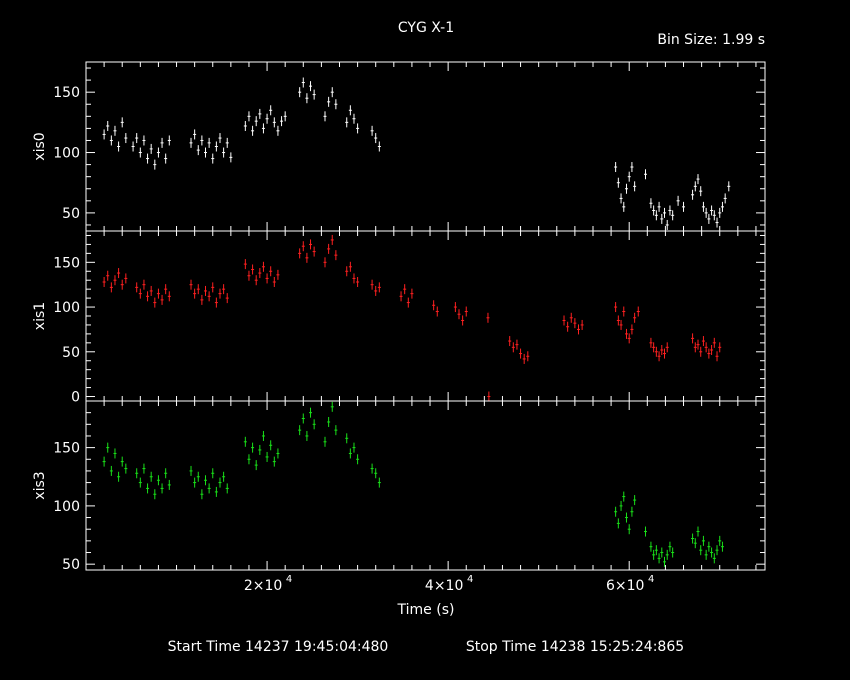  Describe the element at coordinates (444, 586) in the screenshot. I see `x-tick-label: 4×10` at that location.